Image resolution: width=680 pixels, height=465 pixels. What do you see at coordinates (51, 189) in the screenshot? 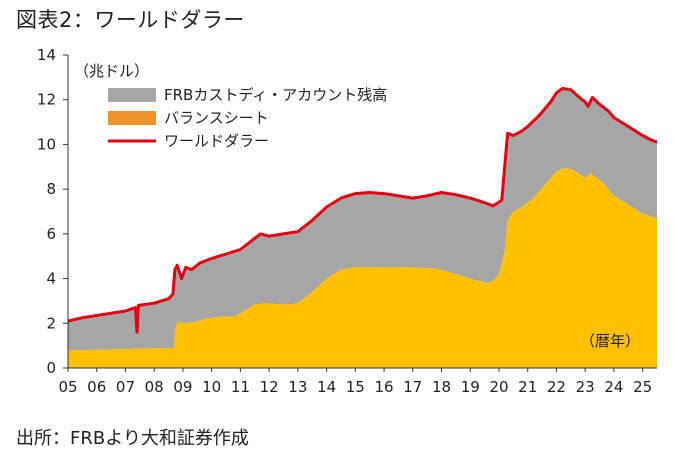
I see `y-tick-label: 8` at bounding box center [51, 189].